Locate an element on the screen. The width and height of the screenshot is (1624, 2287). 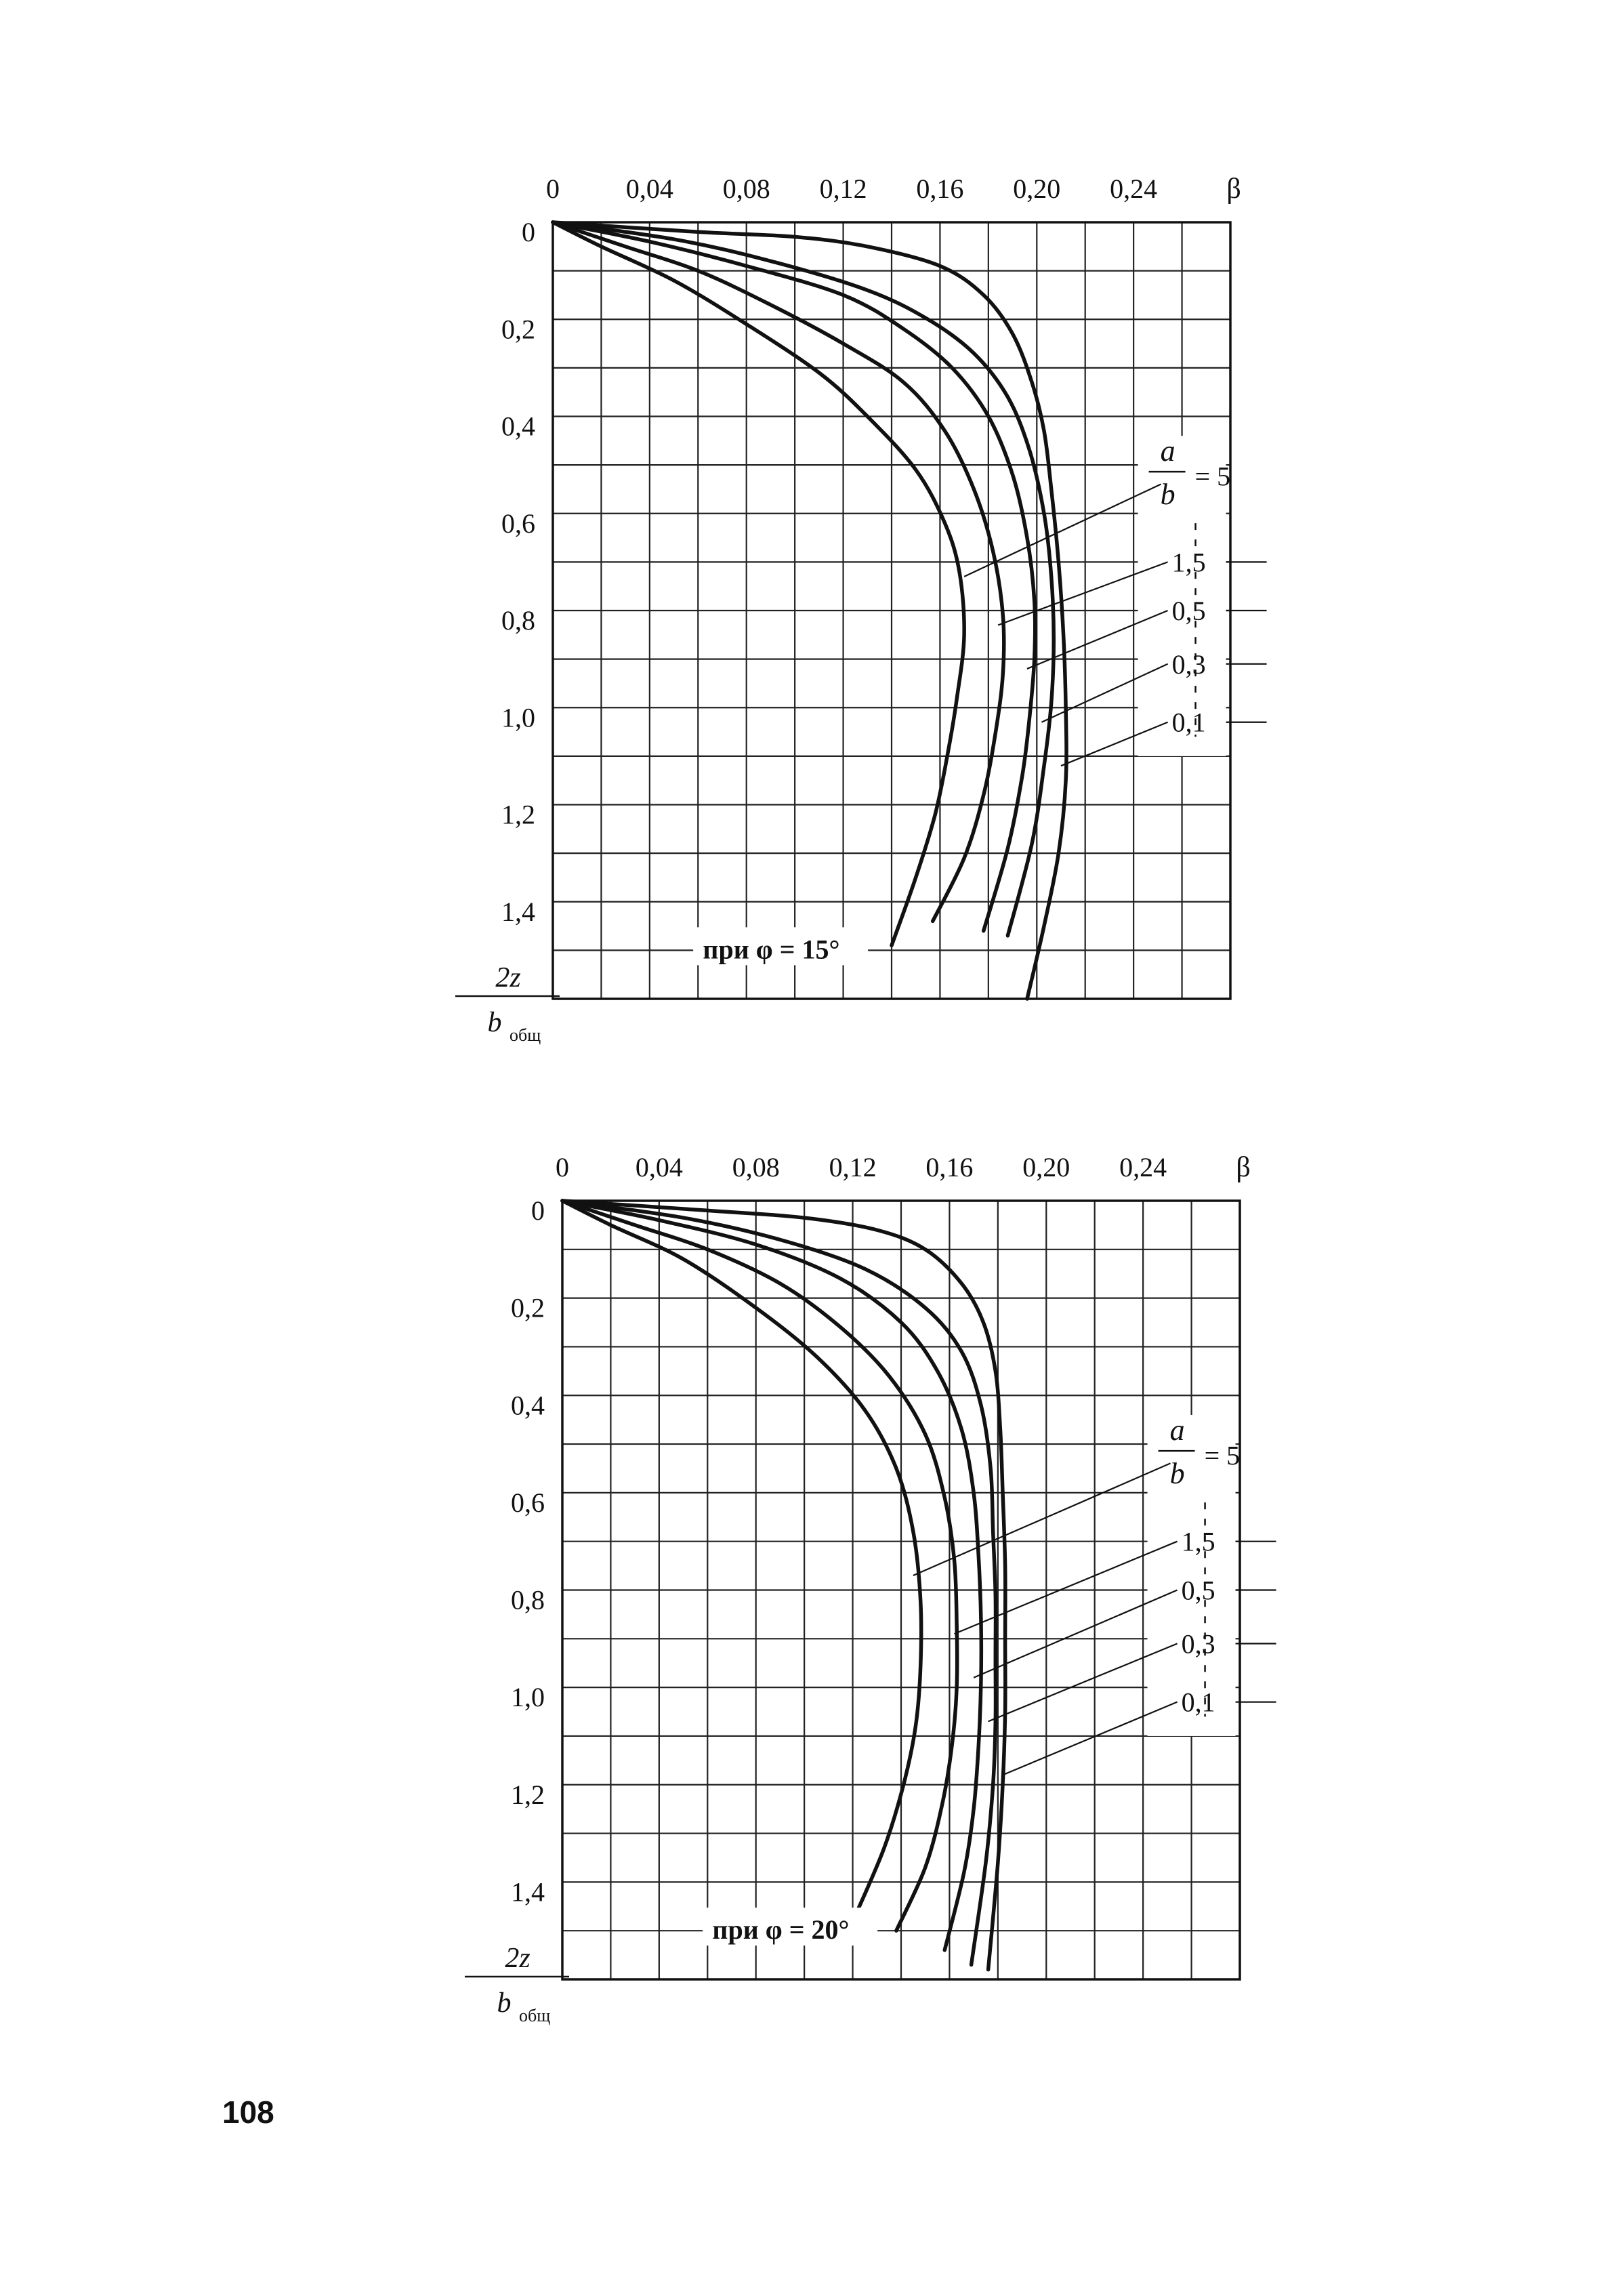
page-number: 108 is located at coordinates (248, 2112).